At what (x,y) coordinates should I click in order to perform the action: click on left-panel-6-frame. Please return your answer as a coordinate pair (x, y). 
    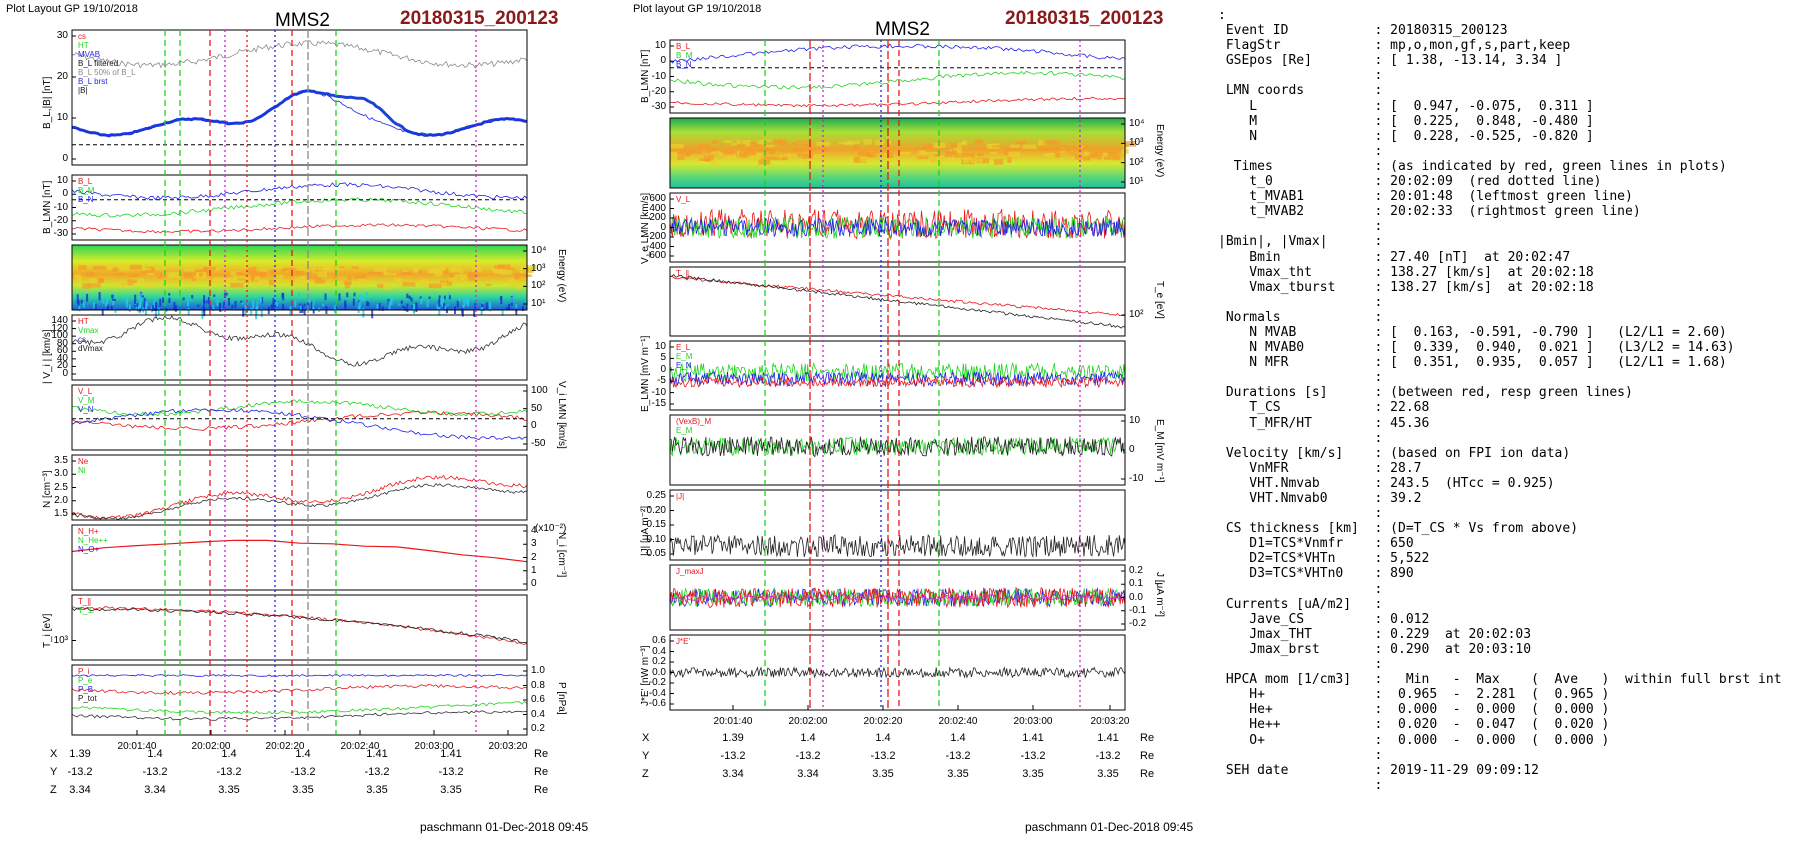
    Looking at the image, I should click on (299, 487).